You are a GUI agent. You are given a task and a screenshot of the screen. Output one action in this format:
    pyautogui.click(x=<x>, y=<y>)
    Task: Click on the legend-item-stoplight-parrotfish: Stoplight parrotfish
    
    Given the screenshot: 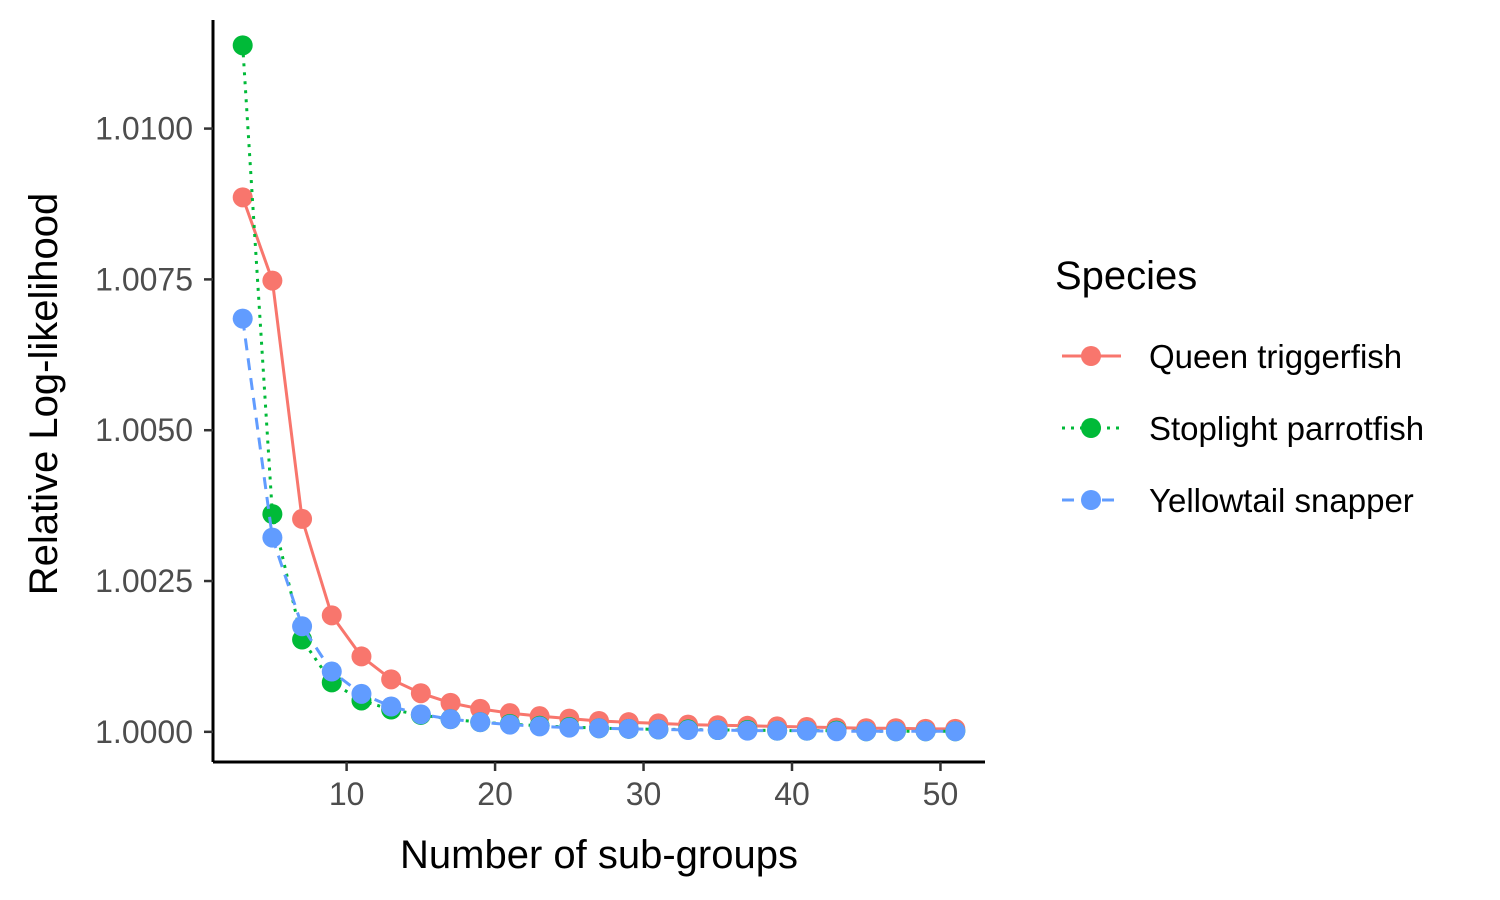 What is the action you would take?
    pyautogui.click(x=1243, y=428)
    